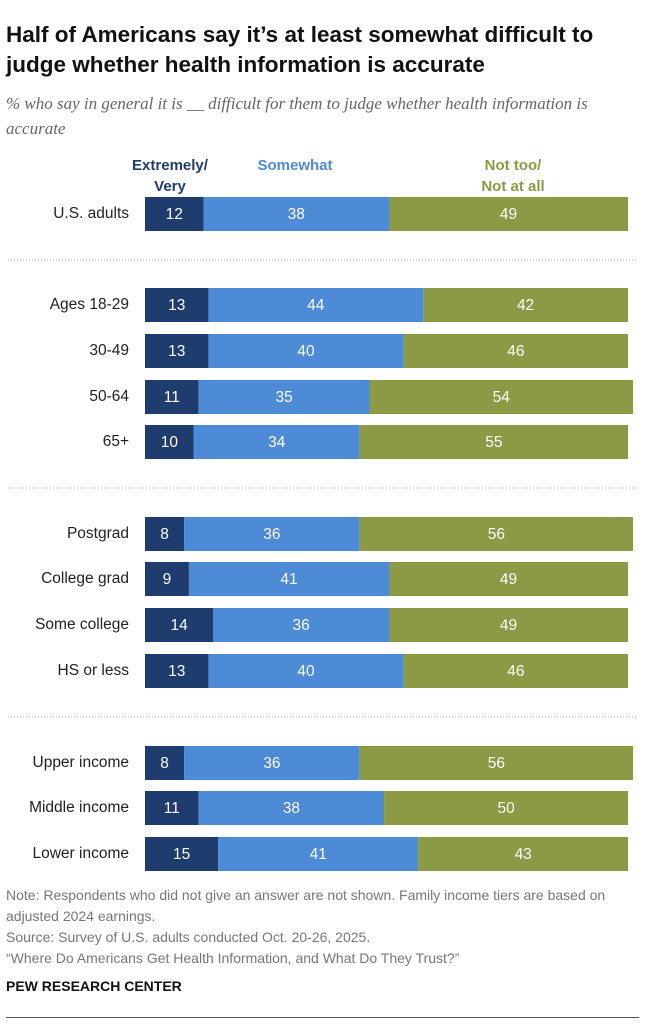  What do you see at coordinates (322, 1017) in the screenshot?
I see `rule` at bounding box center [322, 1017].